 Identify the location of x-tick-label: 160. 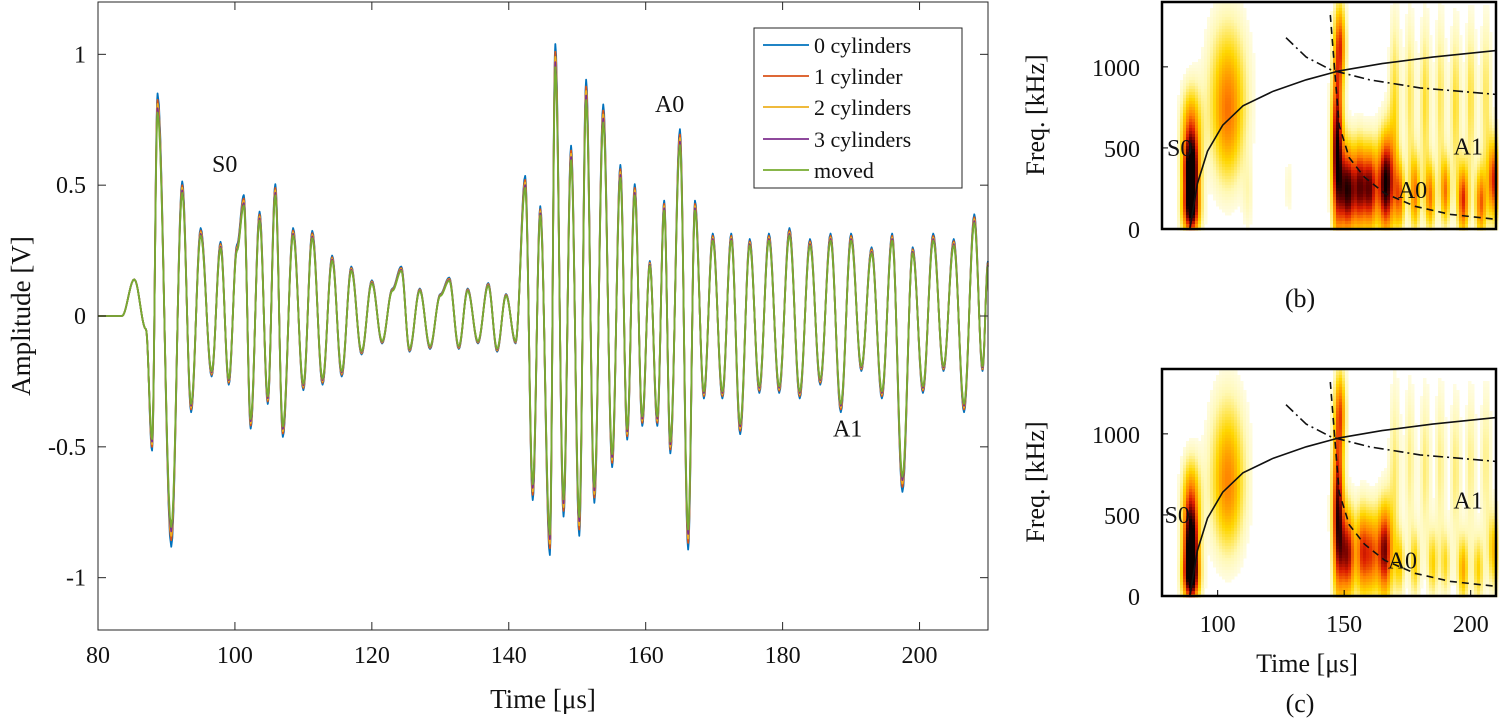
(646, 656).